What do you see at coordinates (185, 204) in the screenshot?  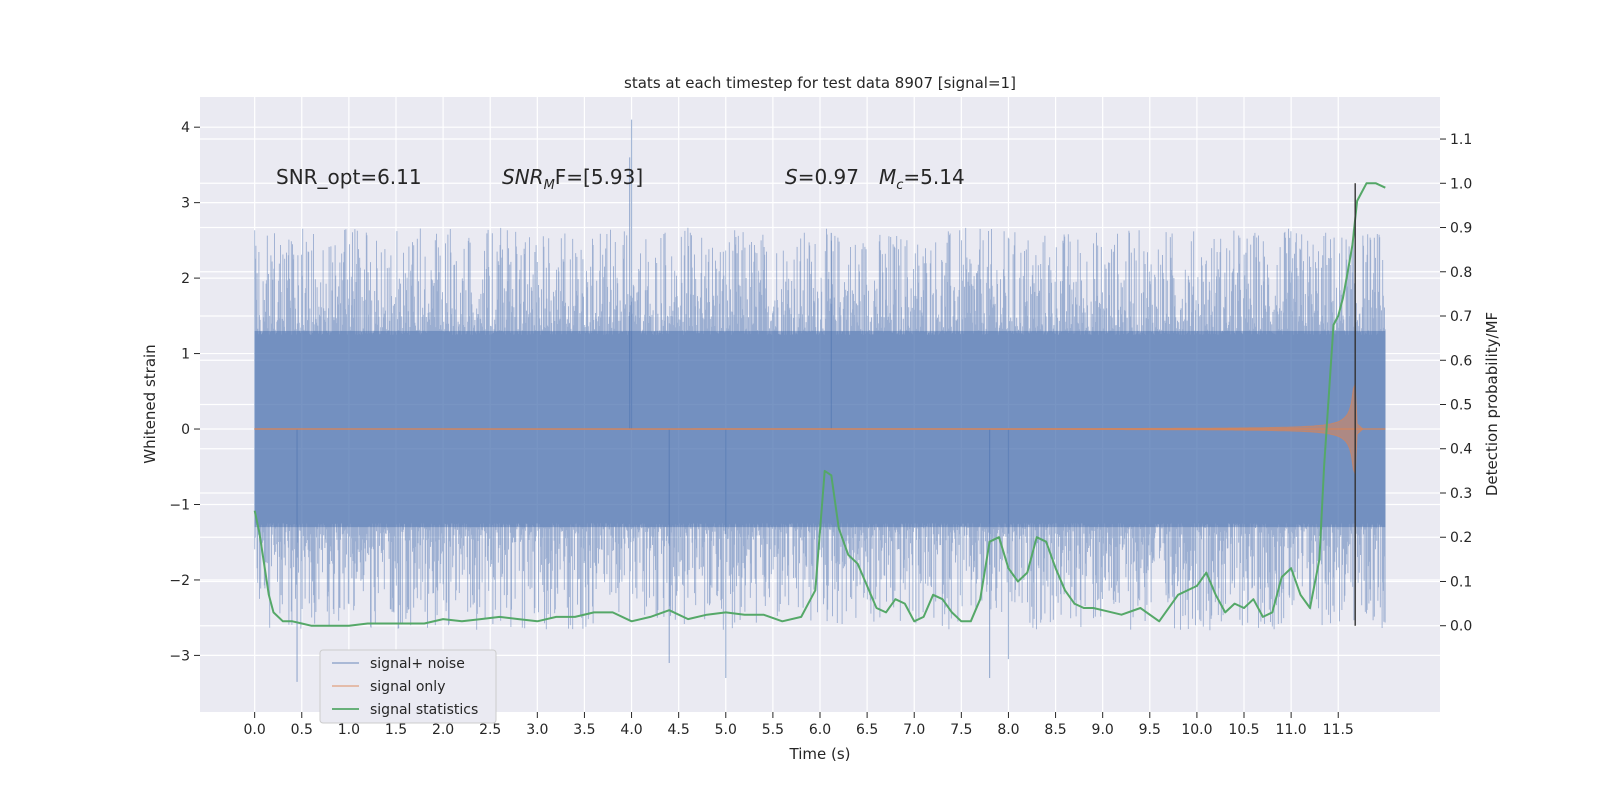 I see `y-tick-label: 3` at bounding box center [185, 204].